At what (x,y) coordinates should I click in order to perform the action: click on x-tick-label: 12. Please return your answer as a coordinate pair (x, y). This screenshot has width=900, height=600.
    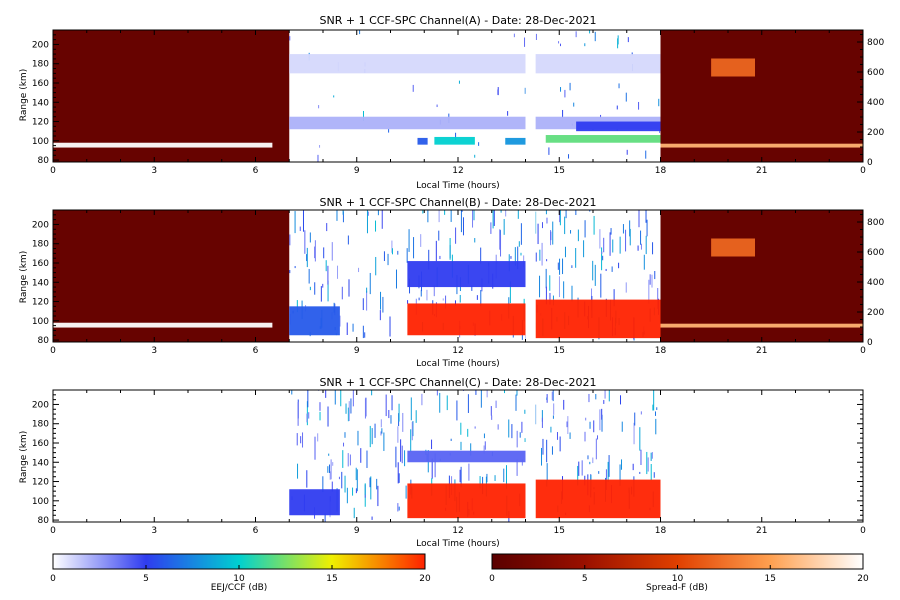
    Looking at the image, I should click on (457, 171).